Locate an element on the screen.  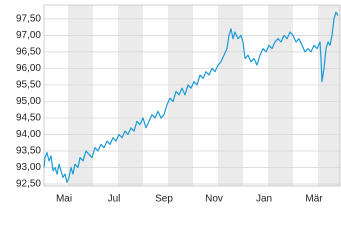
y-tick-label: 96,50 is located at coordinates (28, 52).